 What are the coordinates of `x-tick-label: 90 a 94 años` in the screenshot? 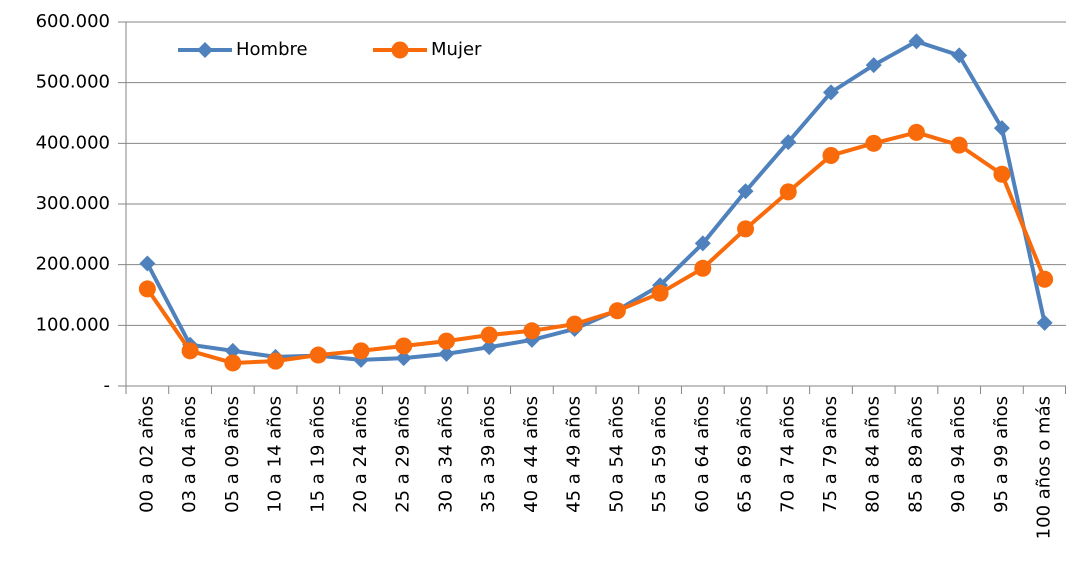 It's located at (958, 454).